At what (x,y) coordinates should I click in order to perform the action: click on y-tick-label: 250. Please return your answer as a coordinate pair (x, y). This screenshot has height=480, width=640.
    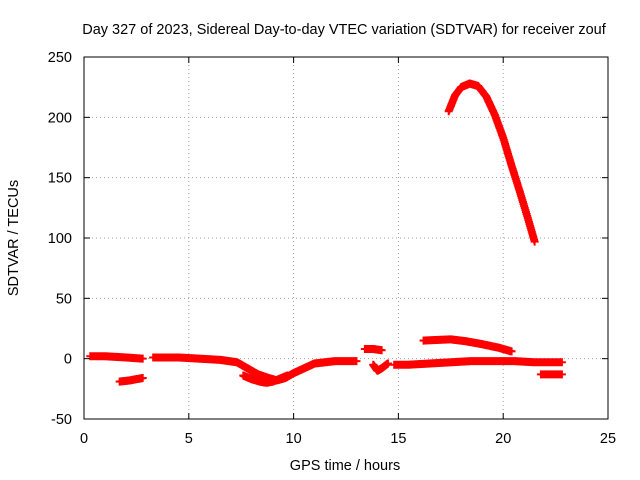
    Looking at the image, I should click on (60, 58).